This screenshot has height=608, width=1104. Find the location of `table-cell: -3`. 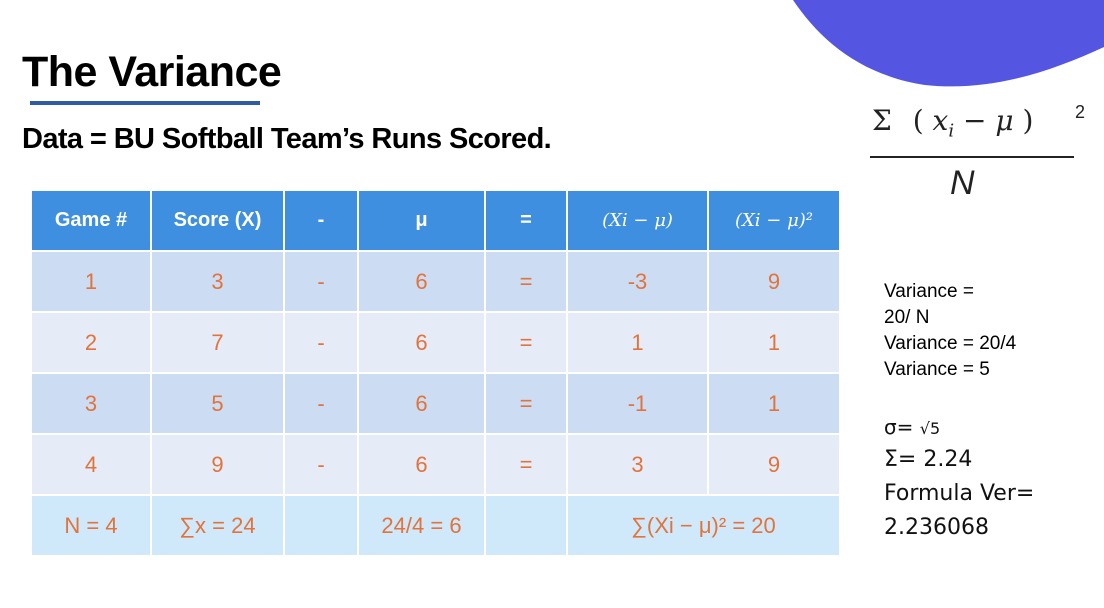

table-cell: -3 is located at coordinates (637, 281).